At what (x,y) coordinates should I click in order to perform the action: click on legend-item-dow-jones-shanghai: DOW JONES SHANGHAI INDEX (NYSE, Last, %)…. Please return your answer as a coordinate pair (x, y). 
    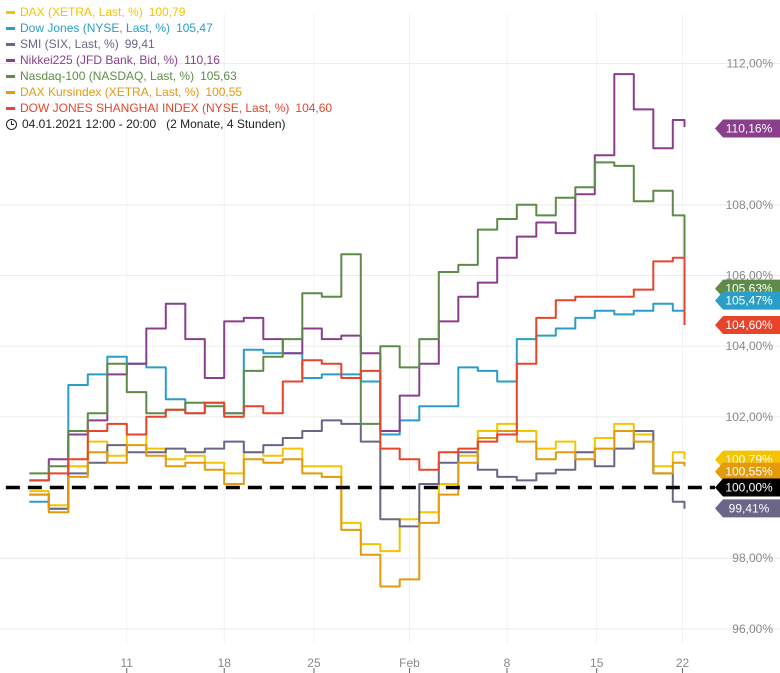
    Looking at the image, I should click on (169, 108).